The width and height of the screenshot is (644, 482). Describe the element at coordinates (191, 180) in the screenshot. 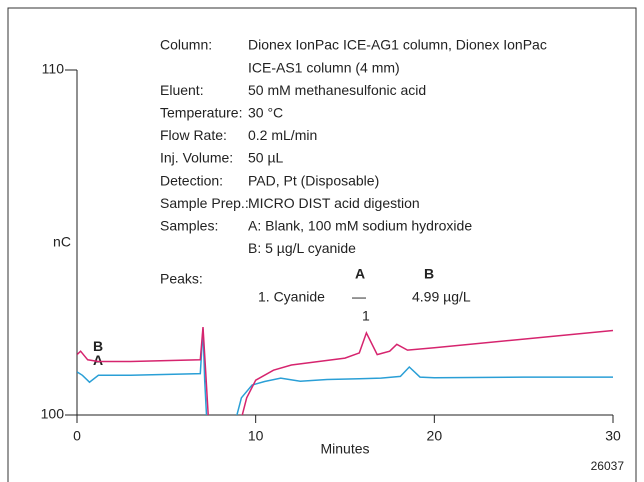

I see `condition-label: Detection:` at that location.